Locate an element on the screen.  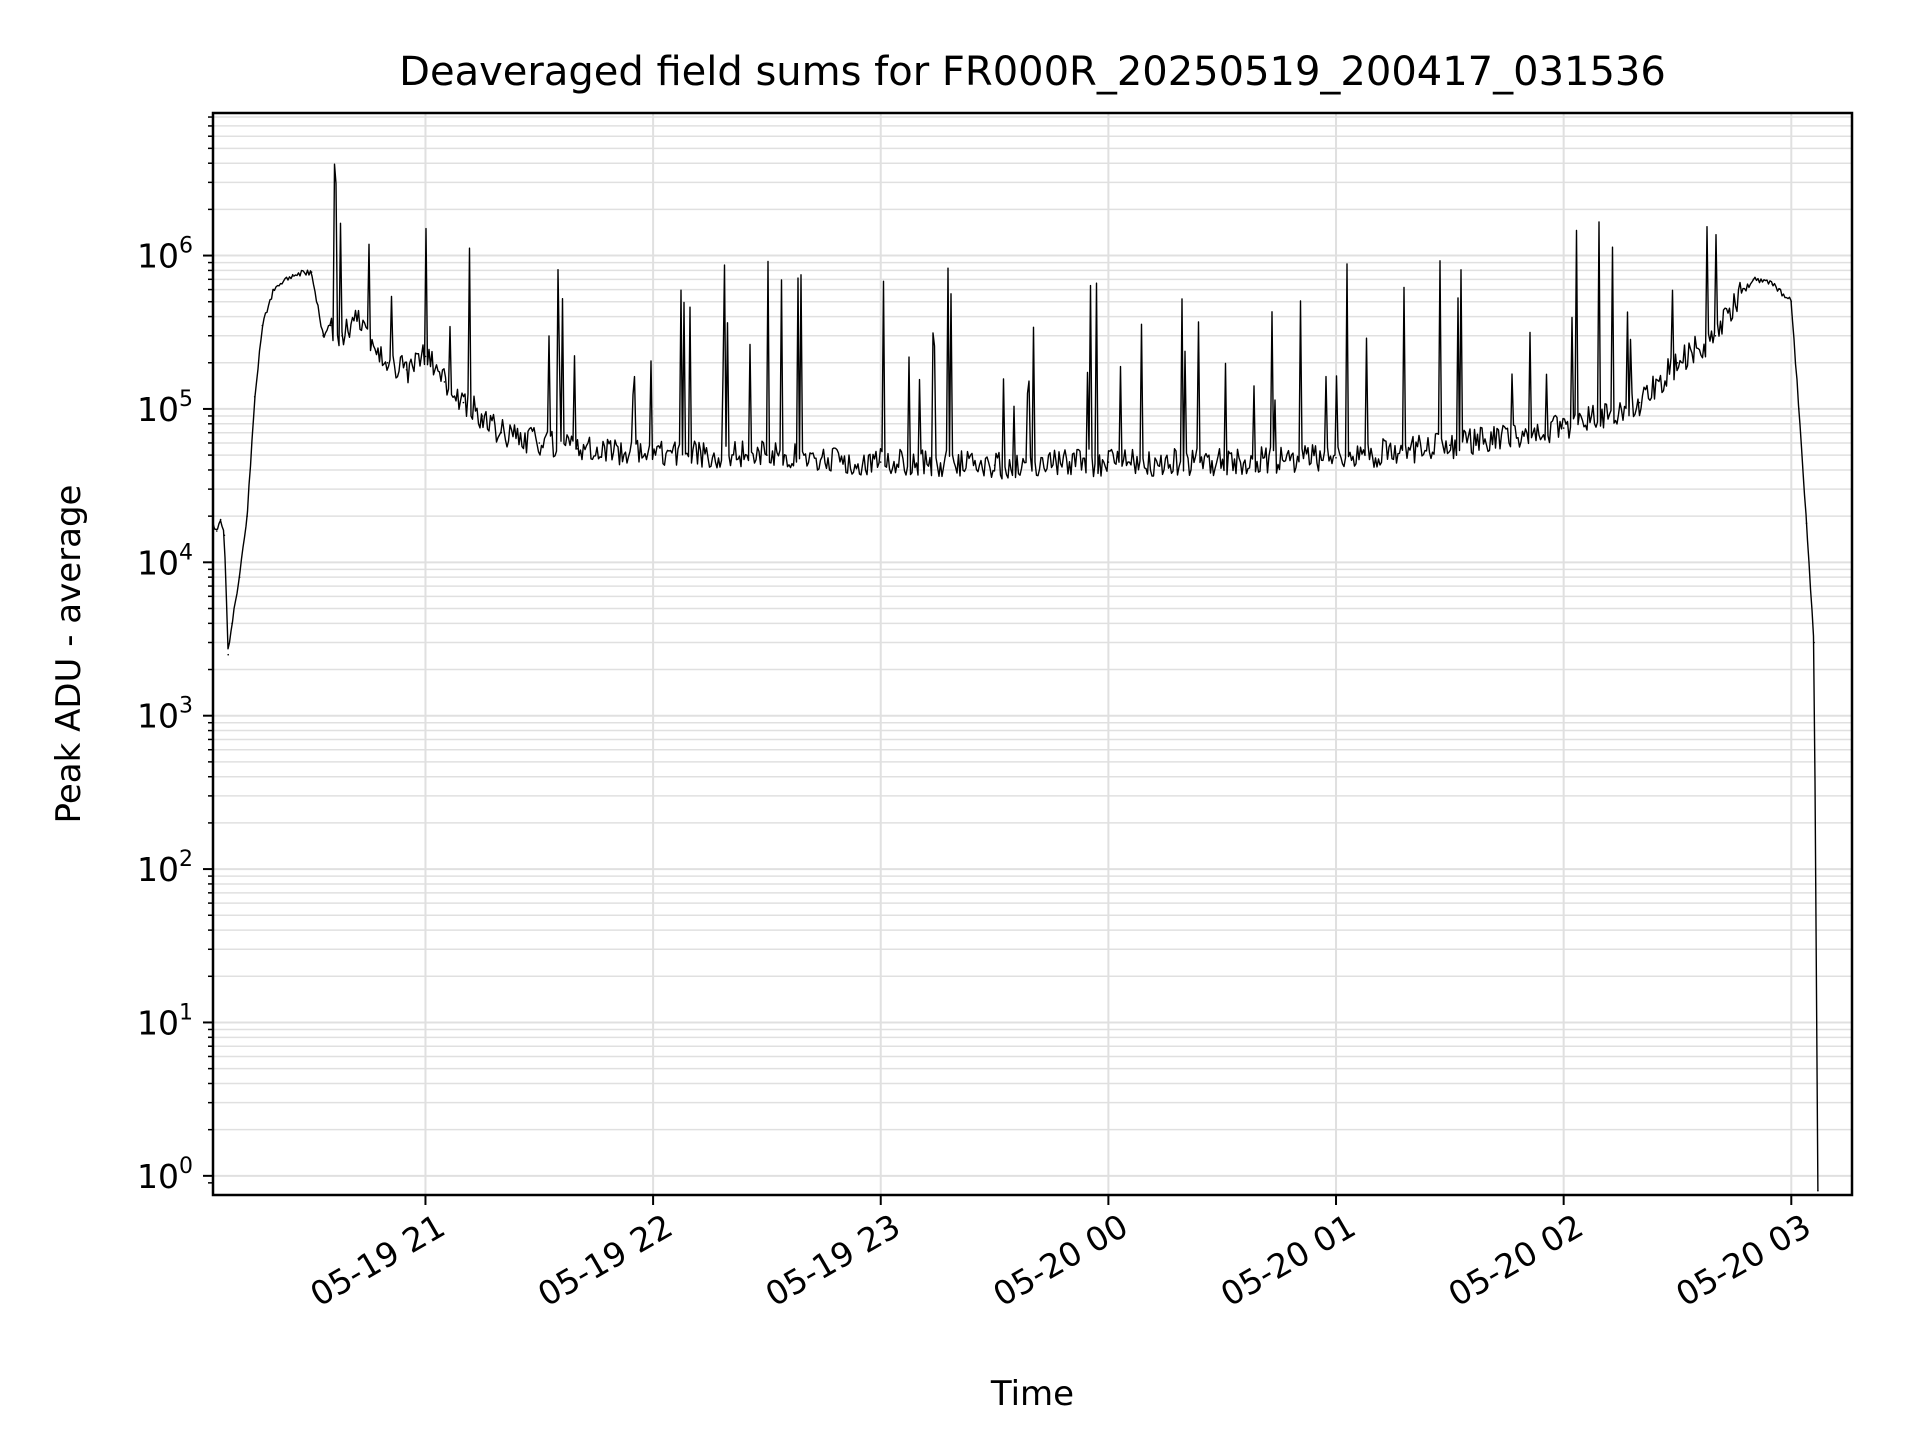
y-tick-exponent: 5 is located at coordinates (186, 399).